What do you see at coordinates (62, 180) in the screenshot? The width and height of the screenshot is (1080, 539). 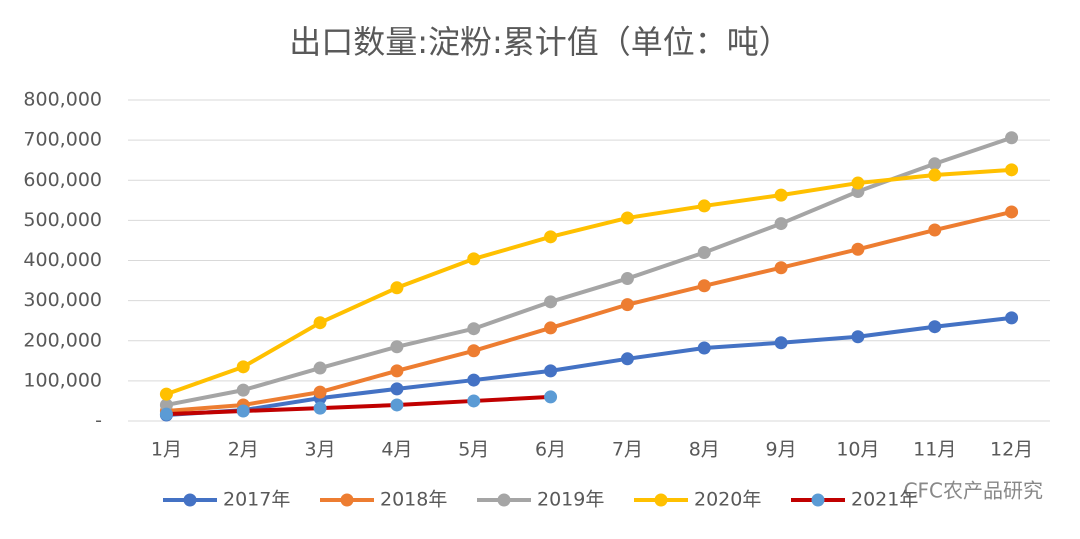 I see `y-tick-label: 600,000` at bounding box center [62, 180].